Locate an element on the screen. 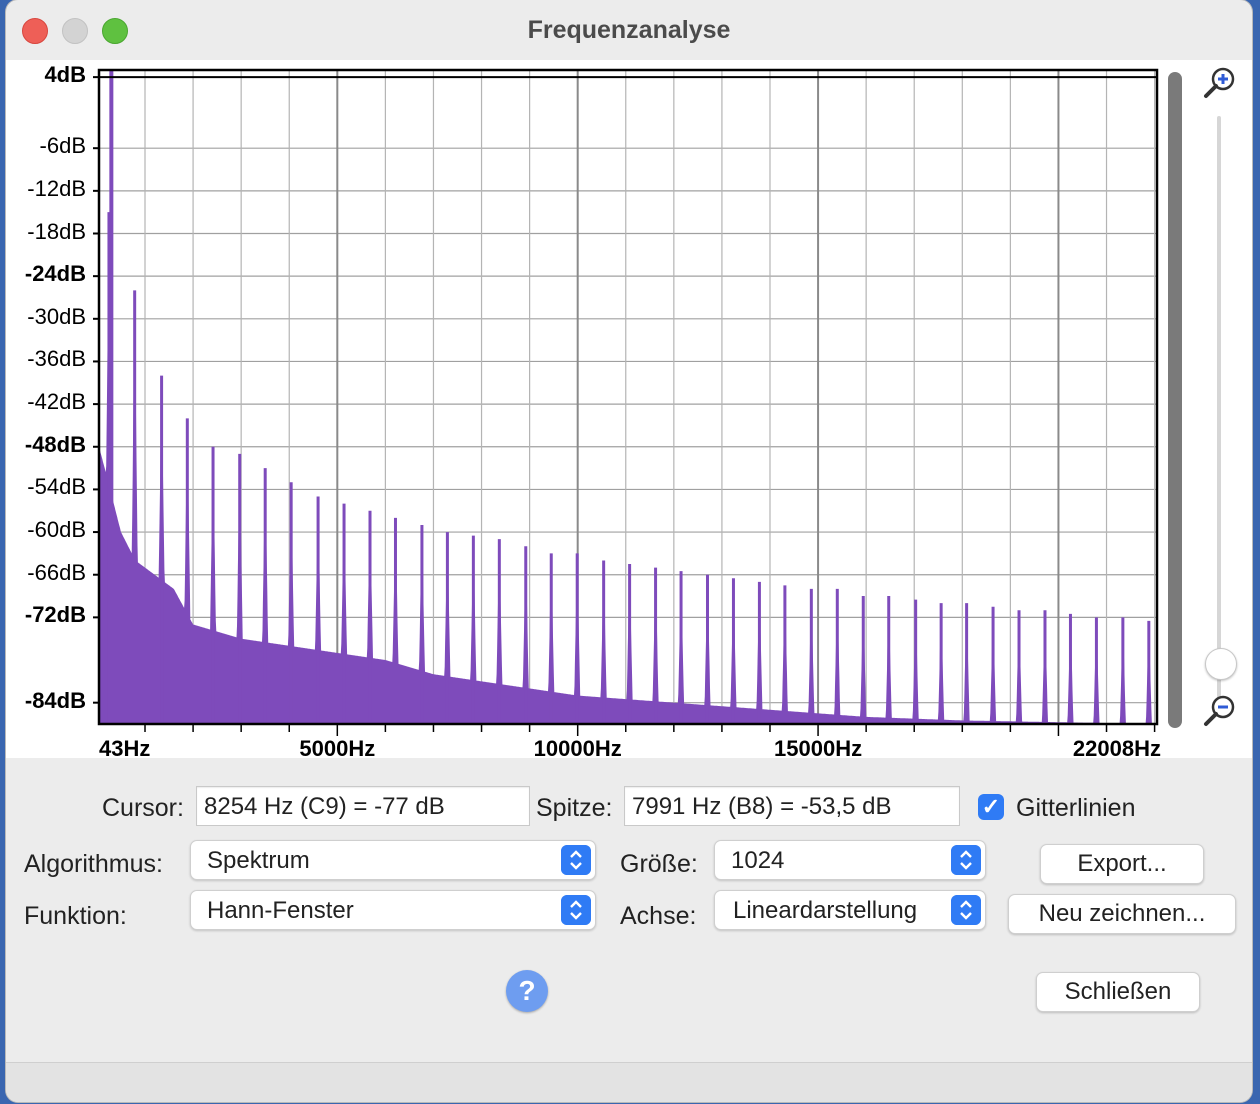  y-tick-label: -6dB is located at coordinates (62, 146).